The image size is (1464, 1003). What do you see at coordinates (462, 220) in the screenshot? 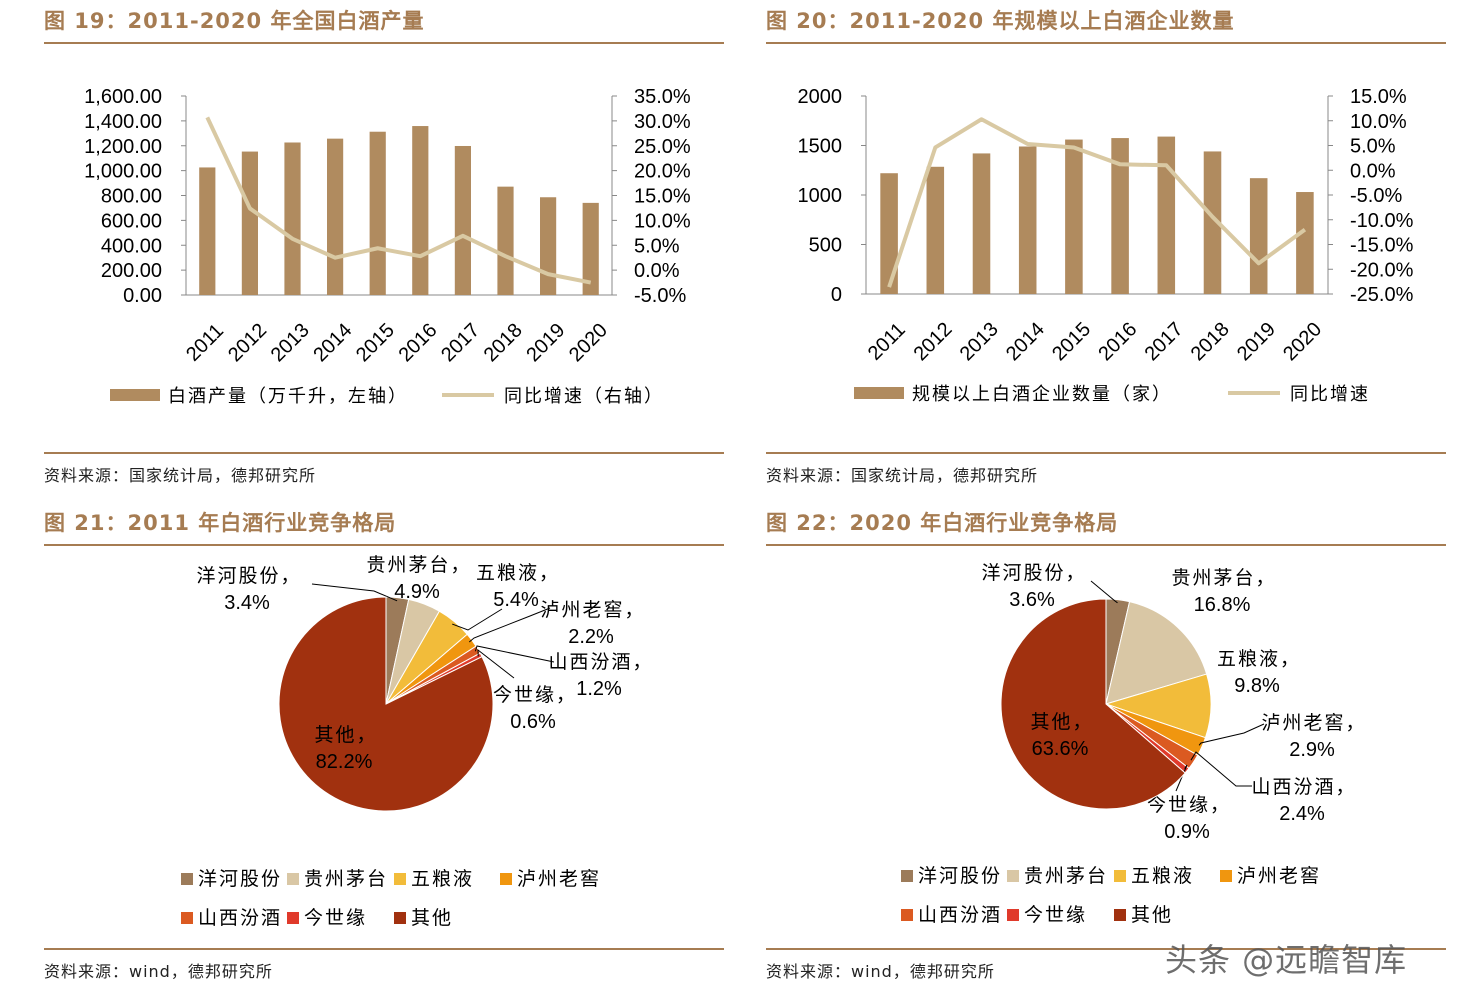
I see `bar-2017` at bounding box center [462, 220].